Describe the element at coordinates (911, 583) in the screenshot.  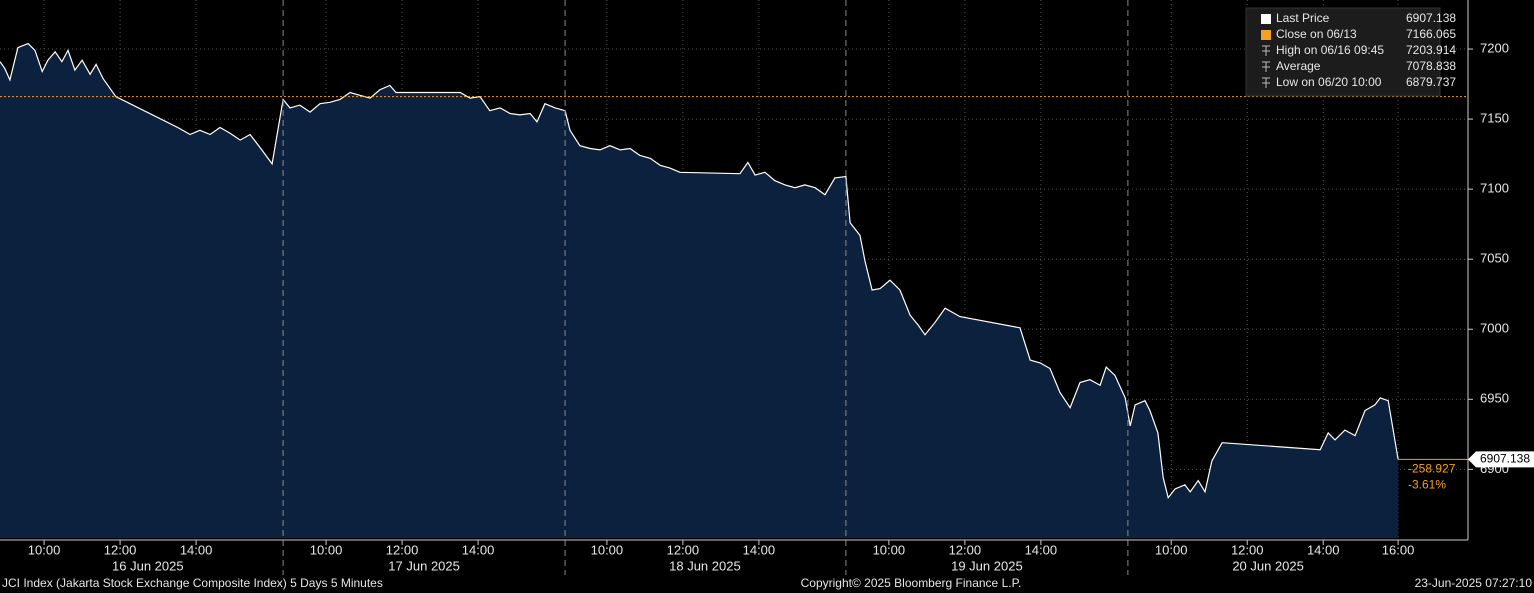
I see `copyright: Copyright© 2025 Bloomberg Finance L.P.` at that location.